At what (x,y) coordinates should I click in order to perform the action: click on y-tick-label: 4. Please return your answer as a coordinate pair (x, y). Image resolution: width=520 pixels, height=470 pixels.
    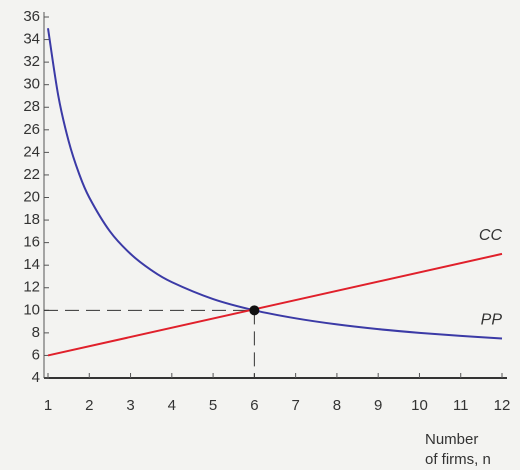
    Looking at the image, I should click on (36, 377).